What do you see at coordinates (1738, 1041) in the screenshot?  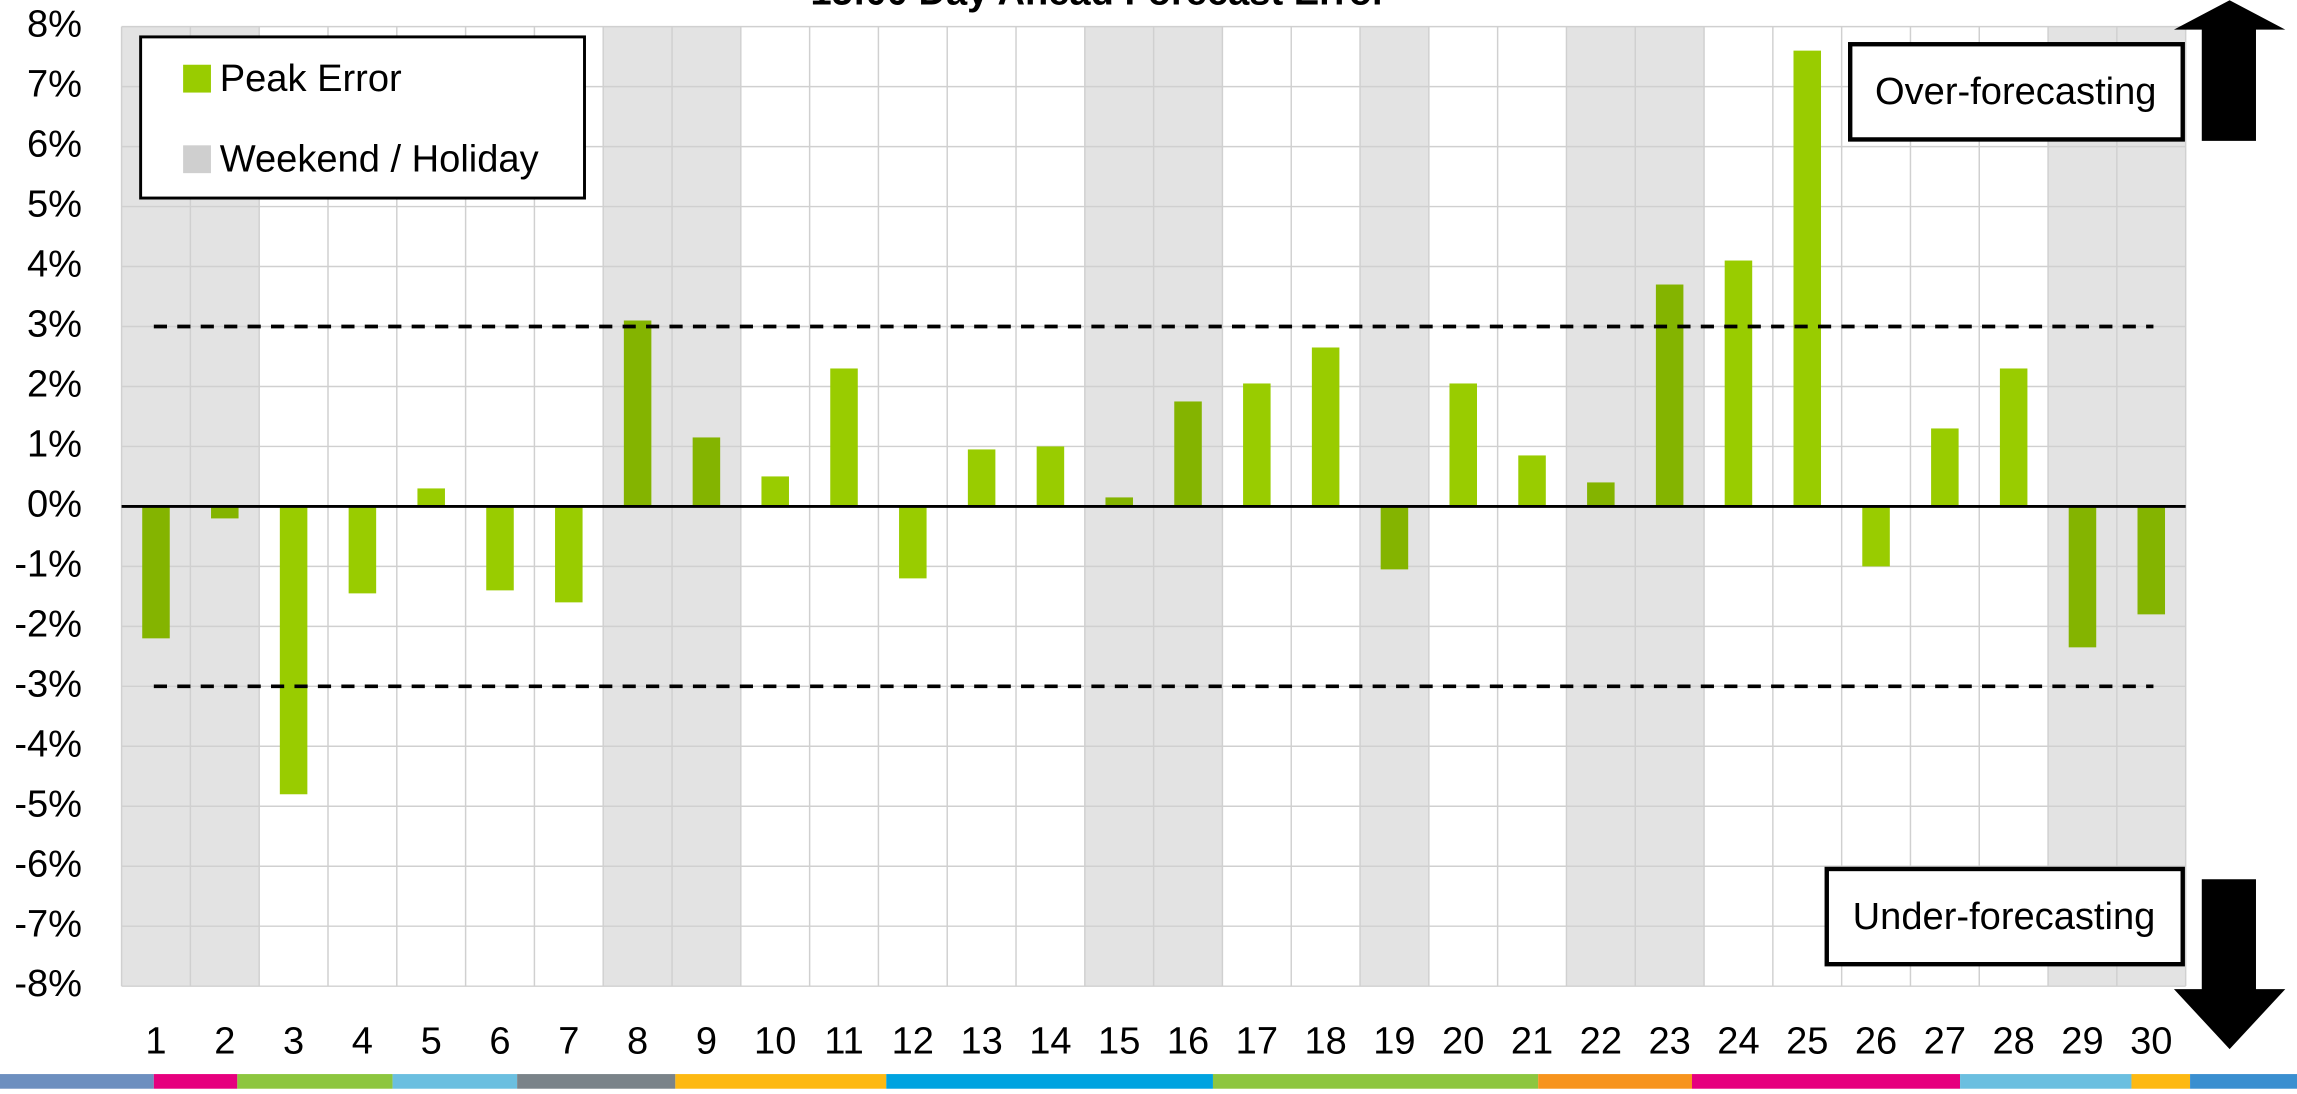 I see `x-tick-label: 24` at bounding box center [1738, 1041].